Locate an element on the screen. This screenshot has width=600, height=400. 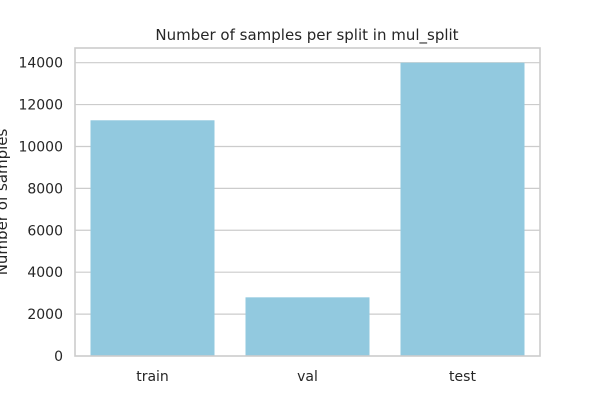
x-tick-label-train: train is located at coordinates (152, 377).